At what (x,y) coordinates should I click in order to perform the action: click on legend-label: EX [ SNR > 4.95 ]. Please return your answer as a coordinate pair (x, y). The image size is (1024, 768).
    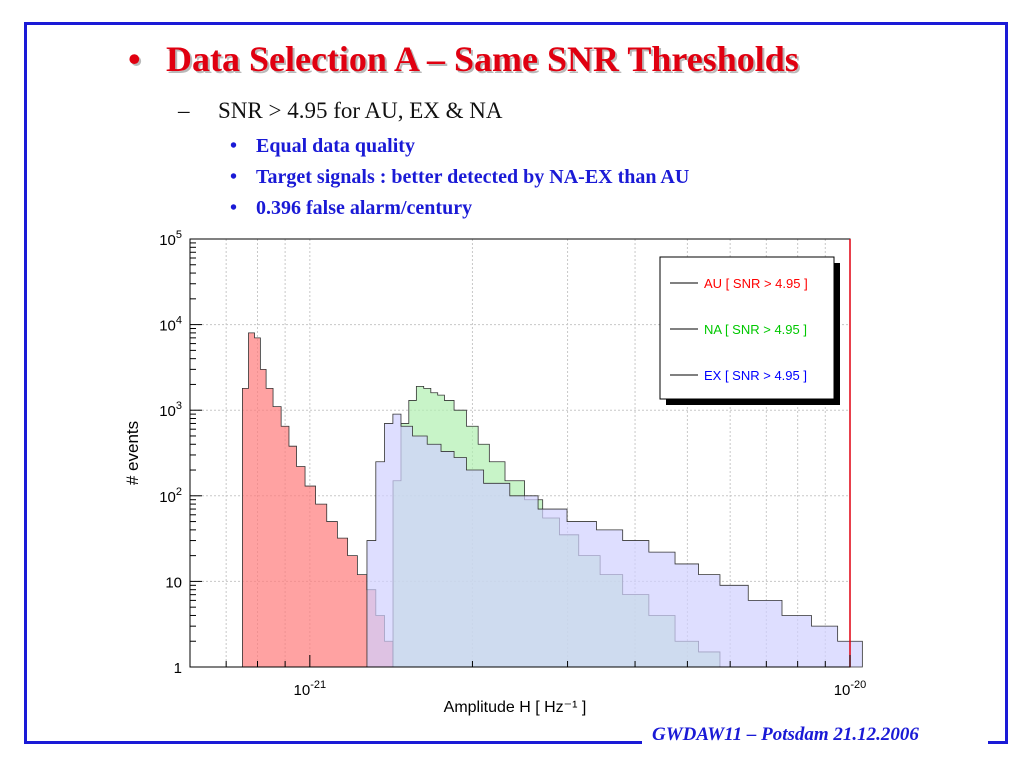
    Looking at the image, I should click on (755, 375).